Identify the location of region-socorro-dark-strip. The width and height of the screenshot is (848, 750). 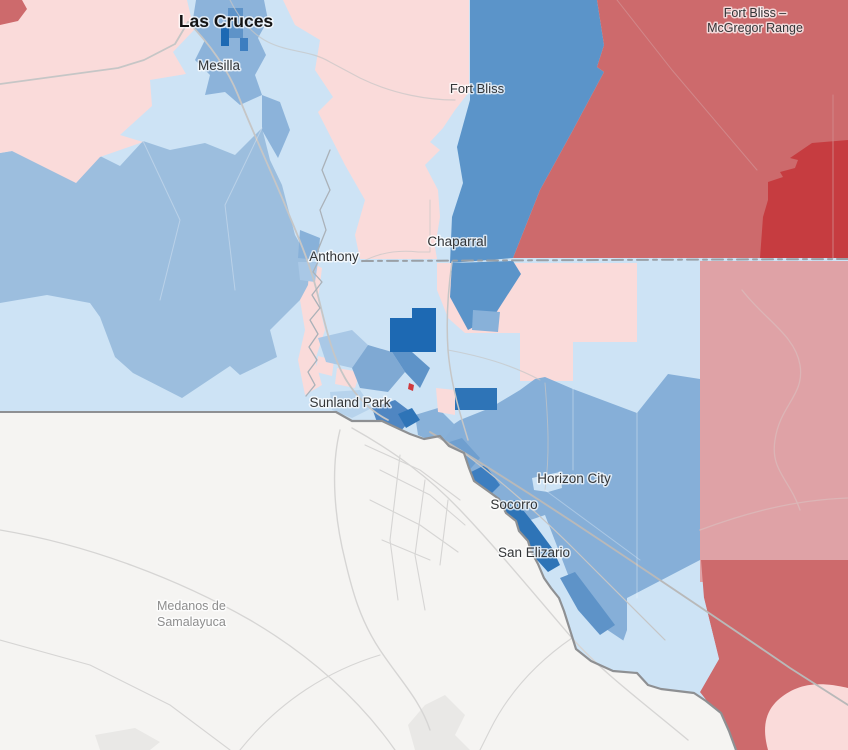
(530, 536).